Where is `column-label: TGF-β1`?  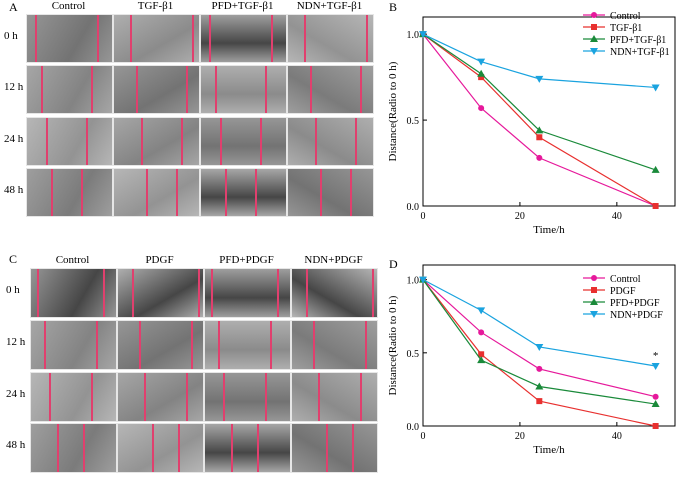 column-label: TGF-β1 is located at coordinates (155, 6).